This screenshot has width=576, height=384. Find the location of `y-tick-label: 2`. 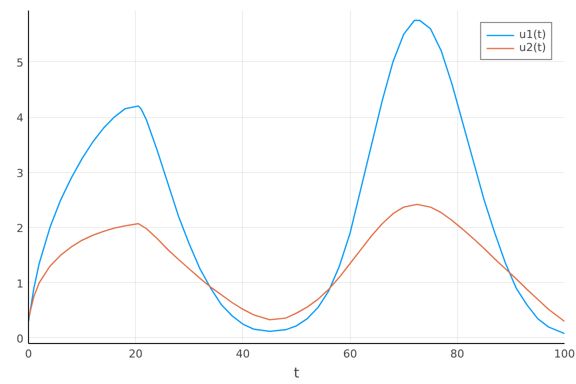

y-tick-label: 2 is located at coordinates (20, 229).